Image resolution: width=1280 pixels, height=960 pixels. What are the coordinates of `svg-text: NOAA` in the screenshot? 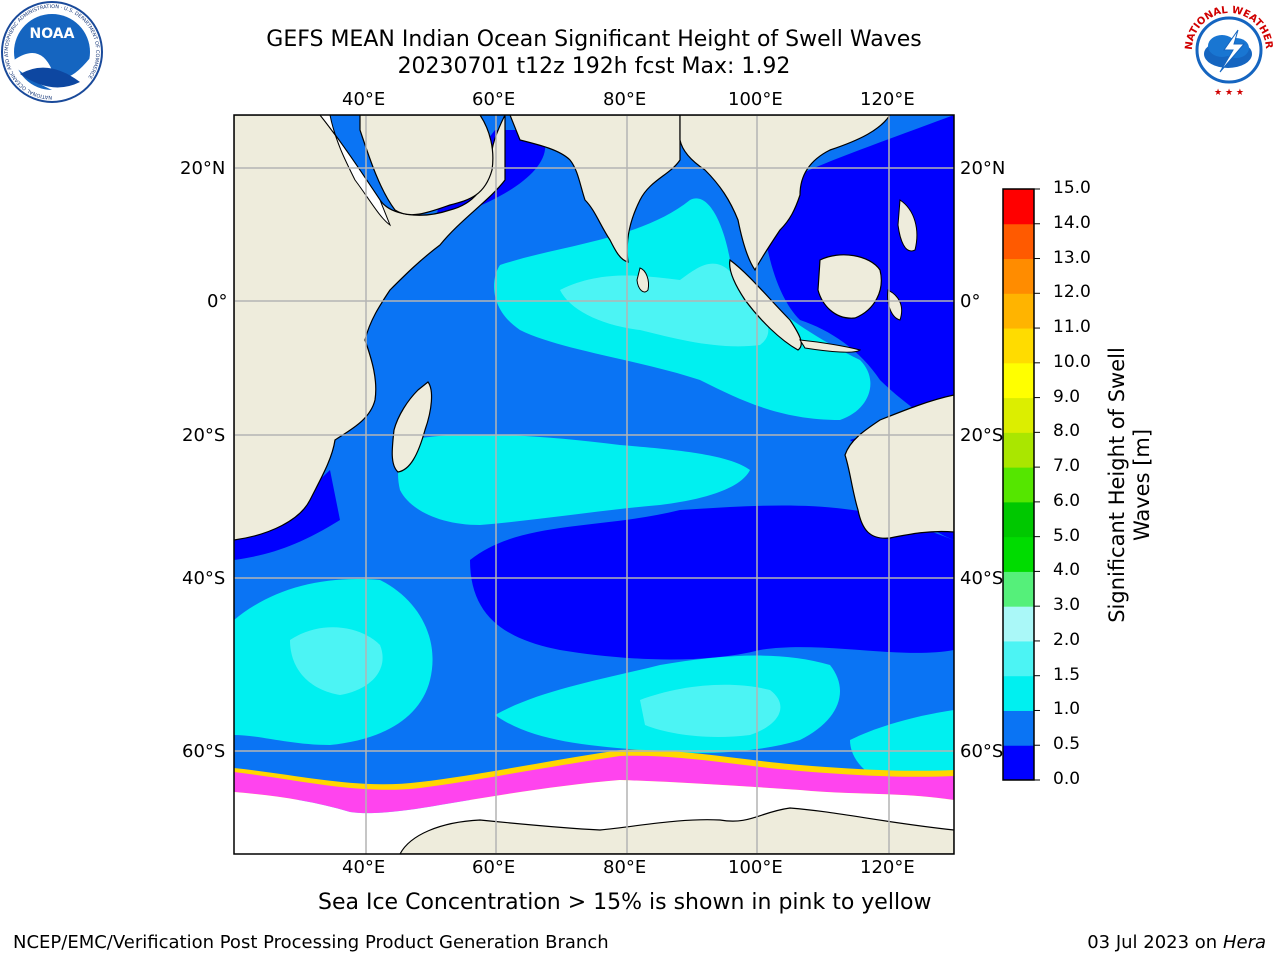 It's located at (52, 34).